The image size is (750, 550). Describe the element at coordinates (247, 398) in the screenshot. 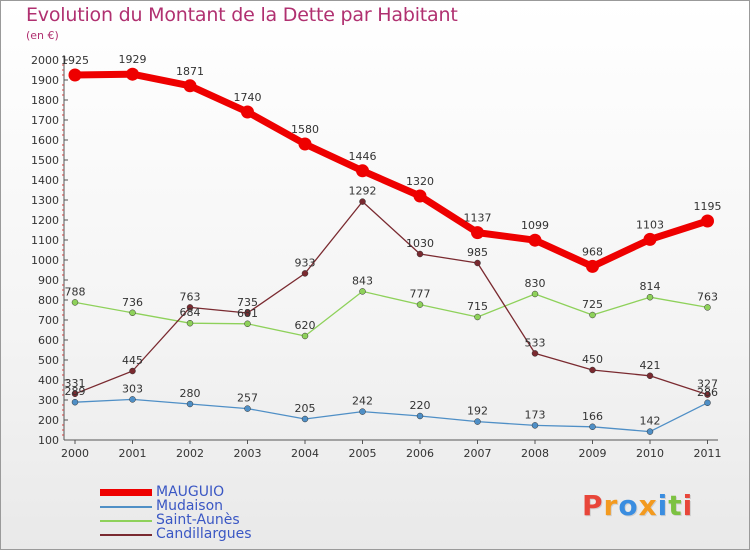

I see `data-label: 257` at that location.